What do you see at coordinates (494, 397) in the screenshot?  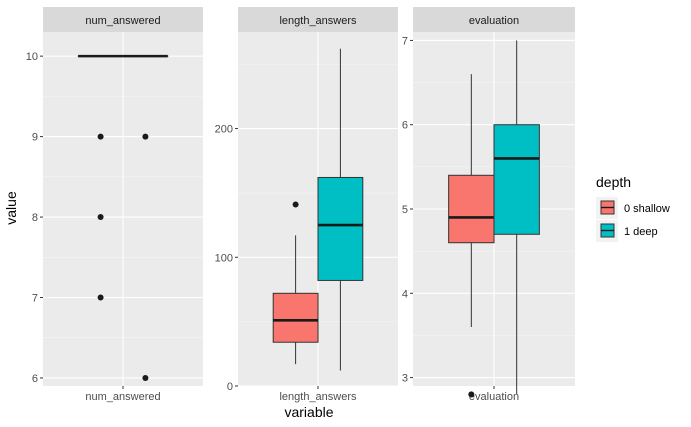 I see `x-tick-label: evaluation` at bounding box center [494, 397].